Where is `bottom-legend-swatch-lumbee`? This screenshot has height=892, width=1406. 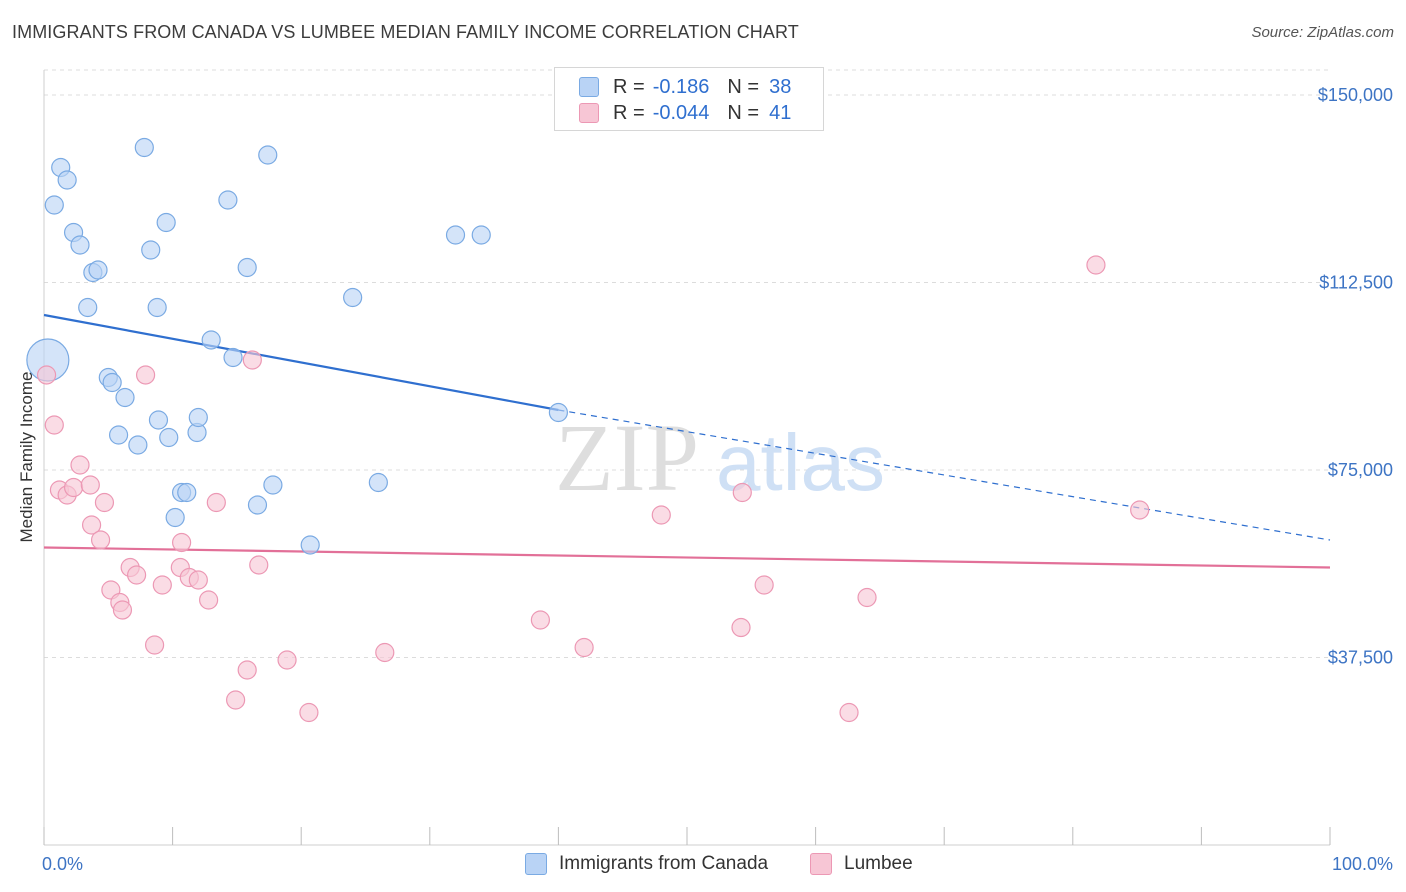 bottom-legend-swatch-lumbee is located at coordinates (821, 864).